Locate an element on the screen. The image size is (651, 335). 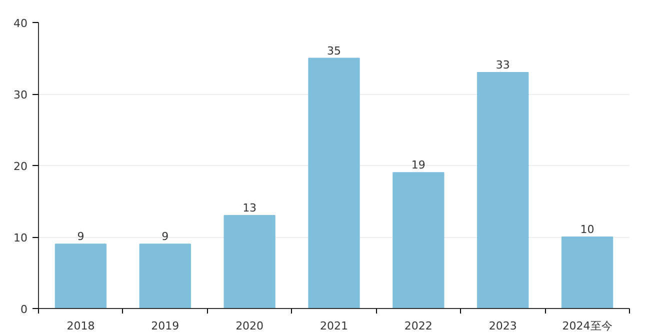
y-tick-label: 30 is located at coordinates (21, 95).